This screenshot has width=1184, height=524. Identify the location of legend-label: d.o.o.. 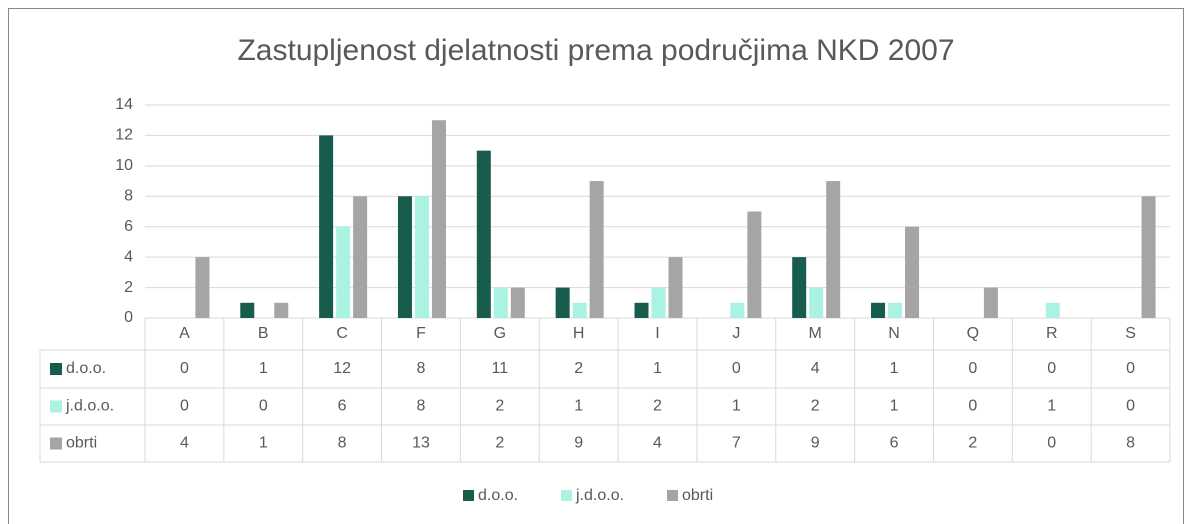
(498, 495).